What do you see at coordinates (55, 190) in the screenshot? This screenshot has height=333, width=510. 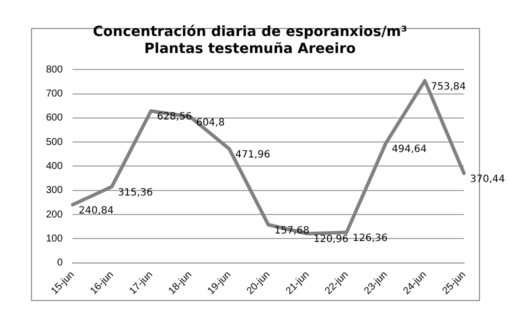 I see `y-tick-label: 300` at bounding box center [55, 190].